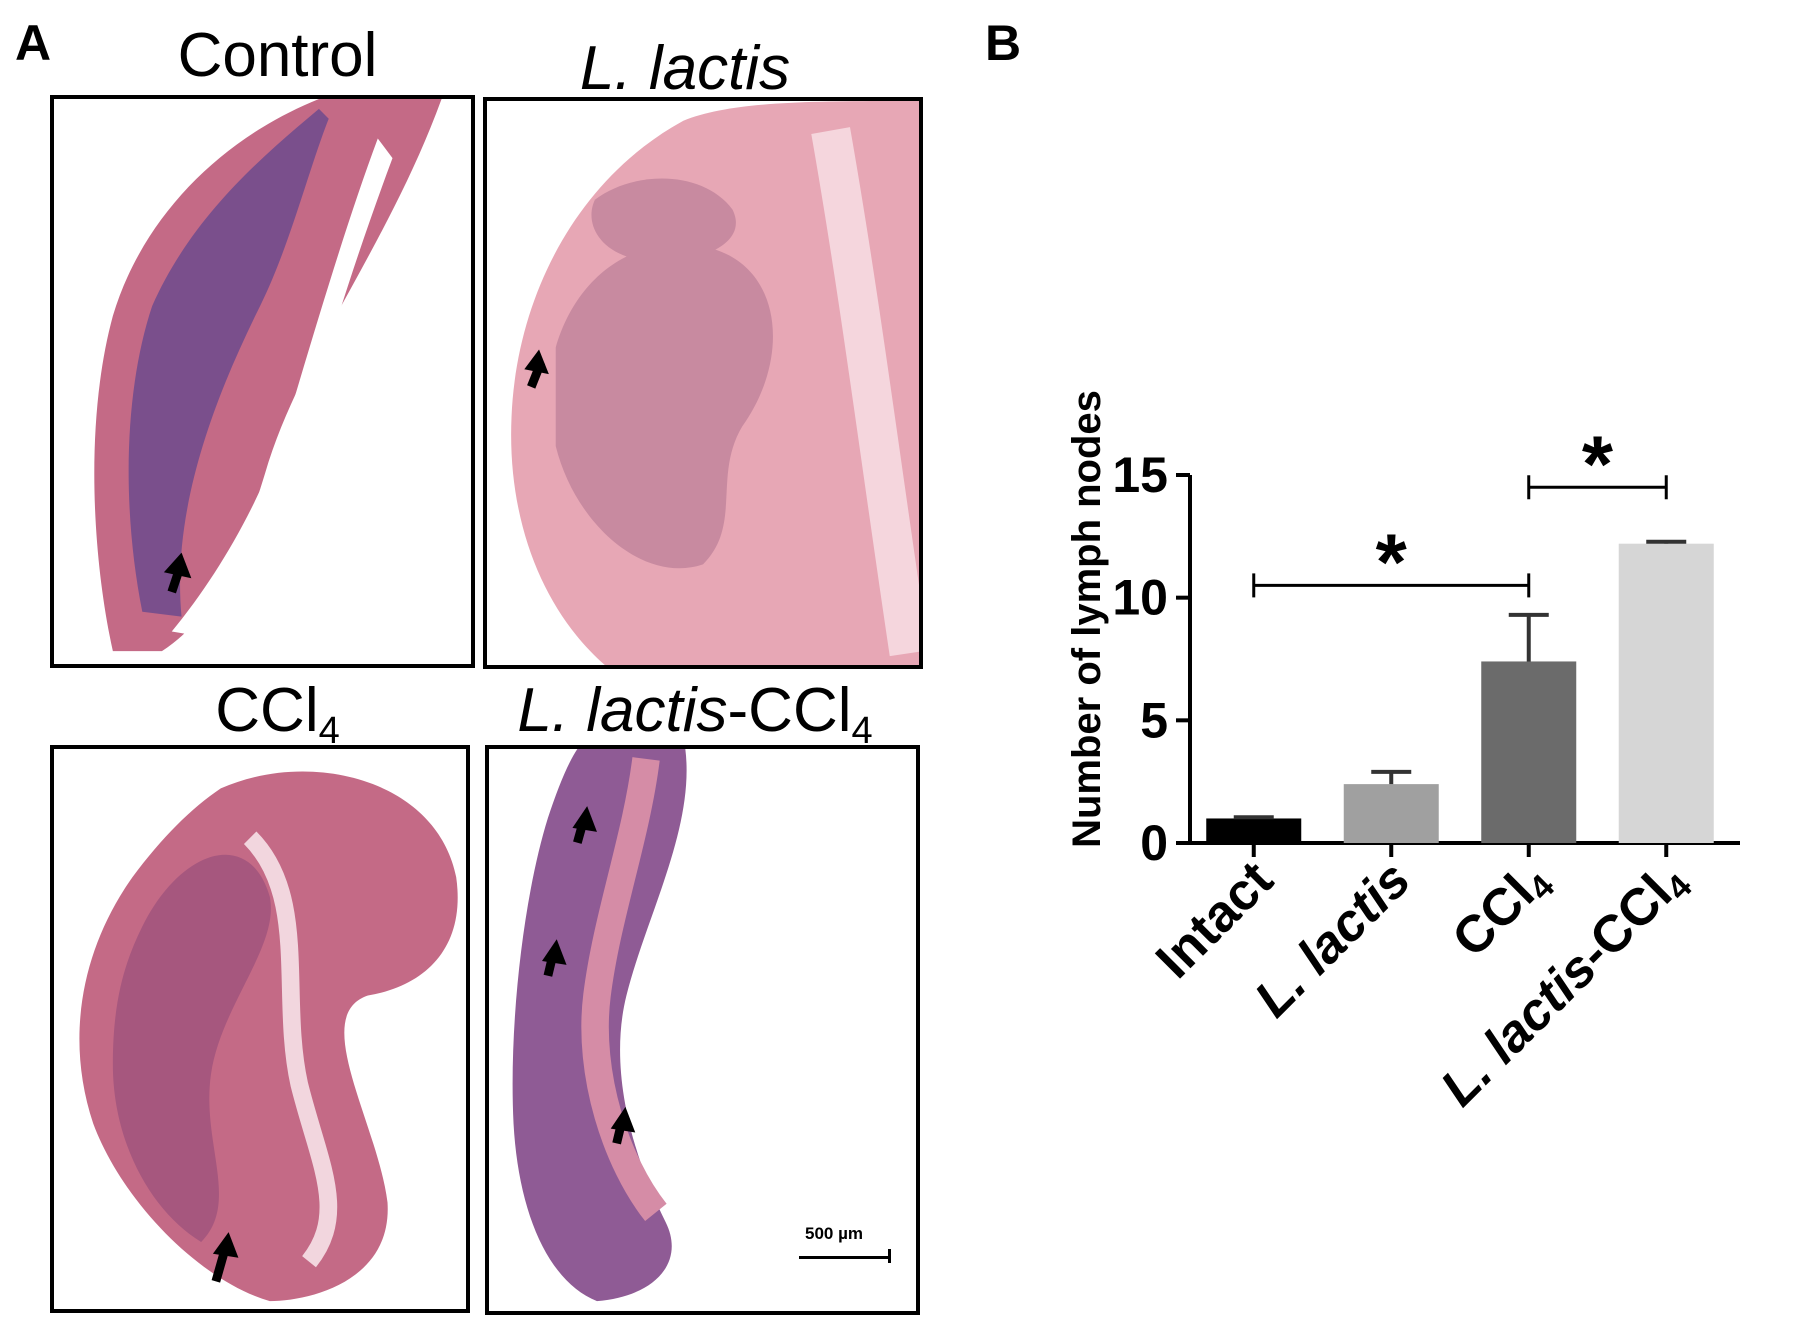  What do you see at coordinates (1003, 43) in the screenshot?
I see `panel-b-letter: B` at bounding box center [1003, 43].